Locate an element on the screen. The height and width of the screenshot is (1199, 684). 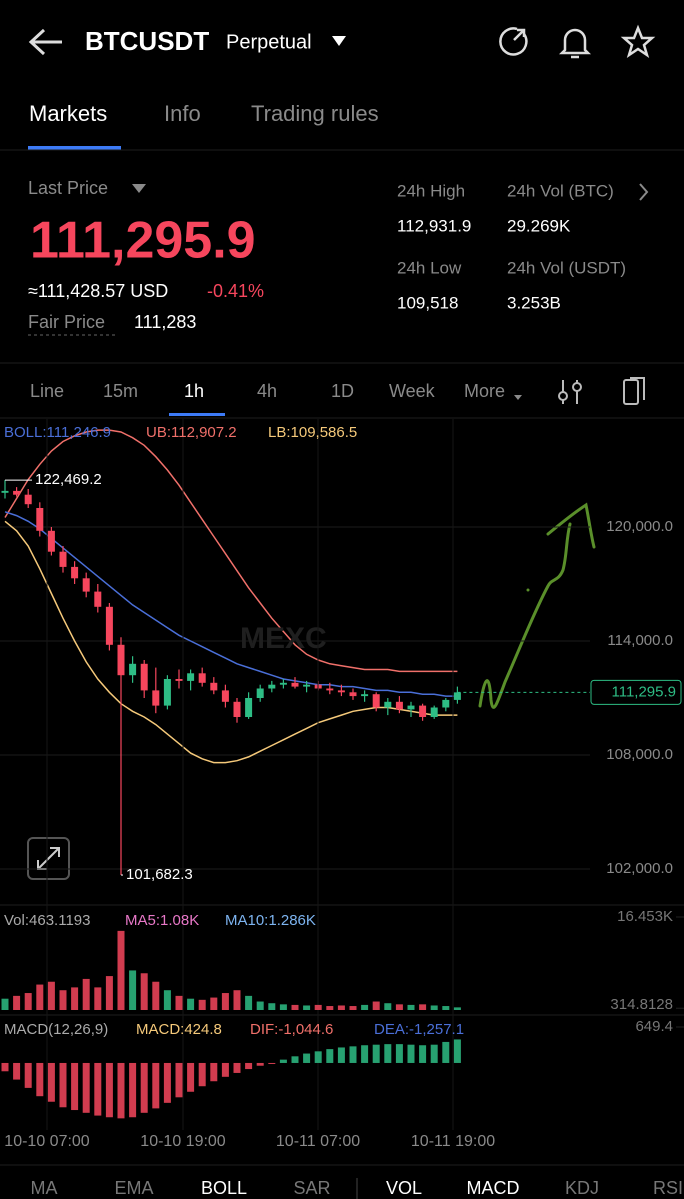
stat-label: 24h High is located at coordinates (431, 190).